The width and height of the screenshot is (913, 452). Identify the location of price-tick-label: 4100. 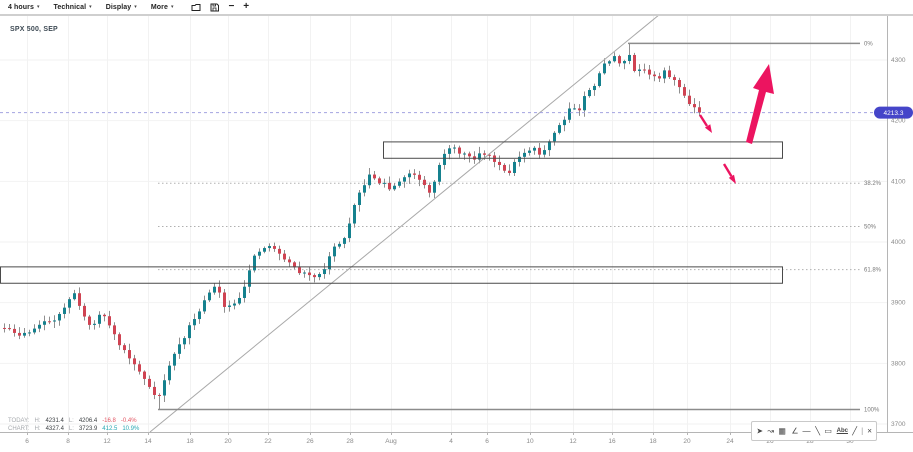
(898, 181).